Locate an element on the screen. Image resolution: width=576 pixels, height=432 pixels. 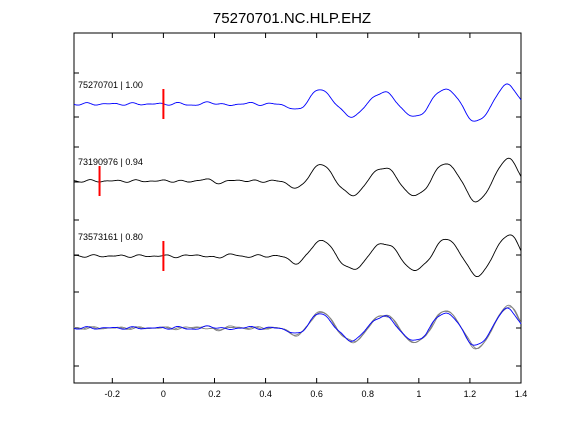
x-tick-label: 0.8 is located at coordinates (367, 394).